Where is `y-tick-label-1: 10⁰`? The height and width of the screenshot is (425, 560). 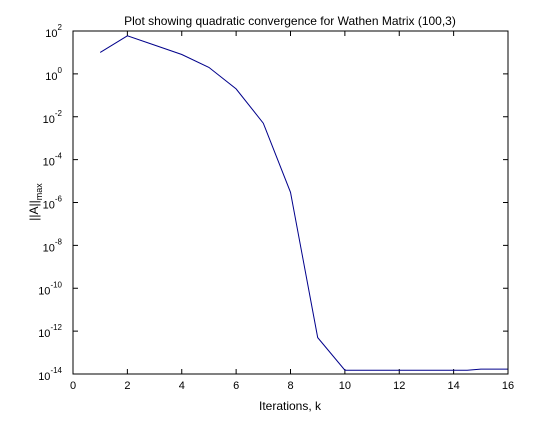 y-tick-label-1: 10⁰ is located at coordinates (53, 74).